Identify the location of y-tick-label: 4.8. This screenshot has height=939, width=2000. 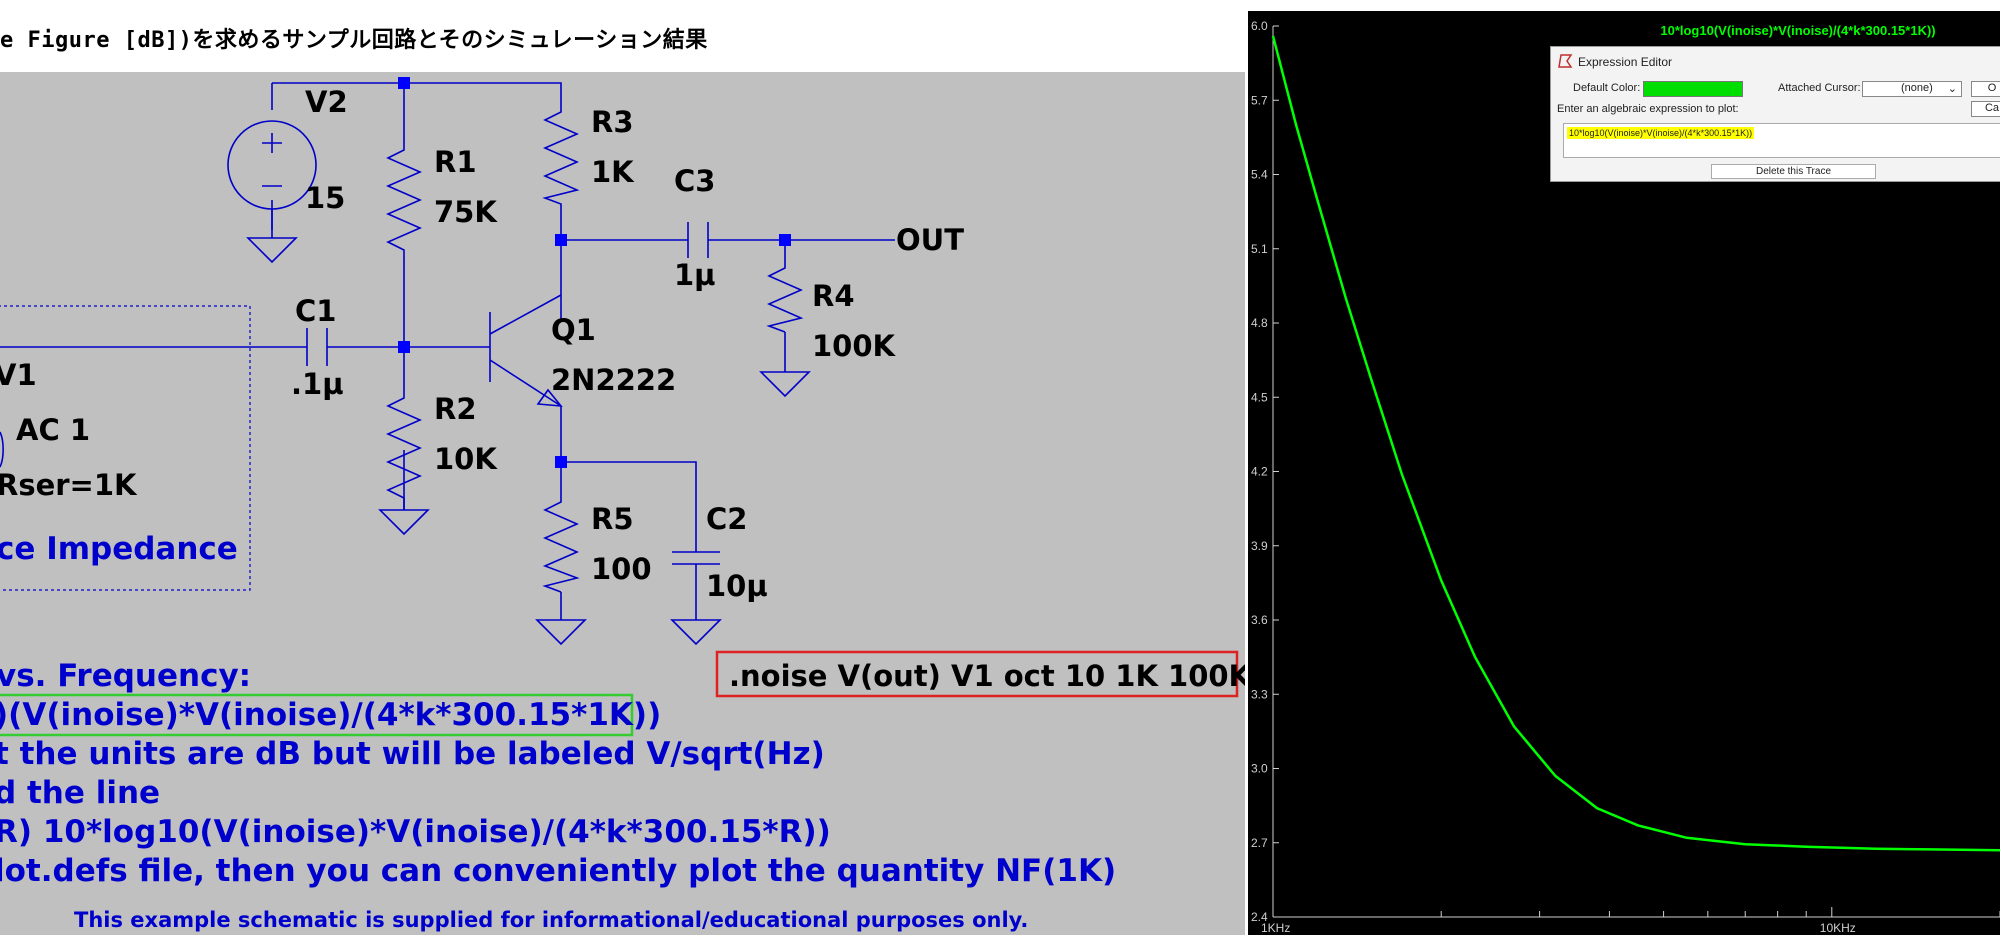
(1259, 323).